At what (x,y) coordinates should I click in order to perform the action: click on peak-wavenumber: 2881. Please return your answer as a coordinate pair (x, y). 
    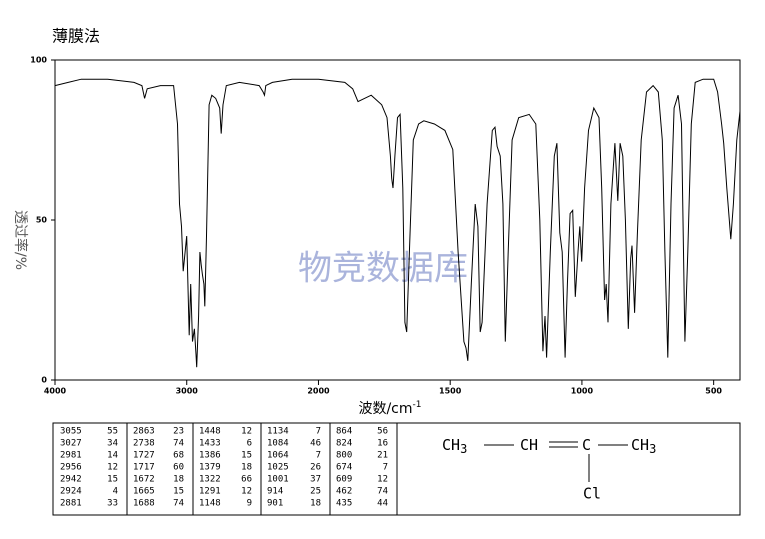
    Looking at the image, I should click on (71, 504).